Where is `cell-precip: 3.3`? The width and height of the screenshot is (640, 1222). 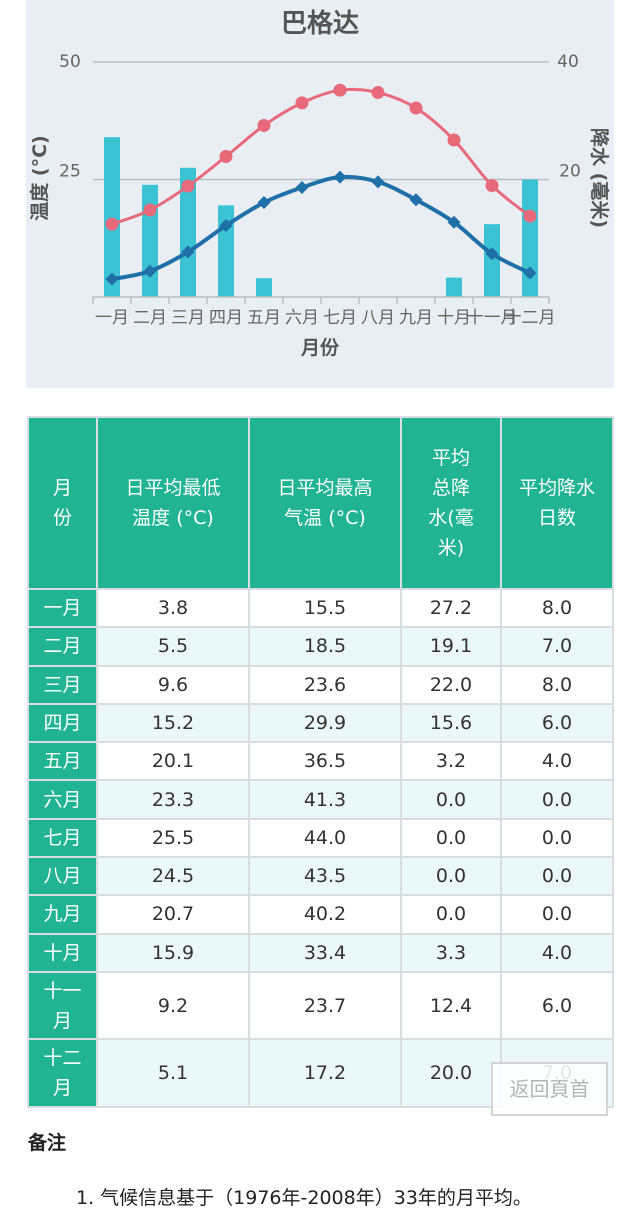 cell-precip: 3.3 is located at coordinates (451, 952).